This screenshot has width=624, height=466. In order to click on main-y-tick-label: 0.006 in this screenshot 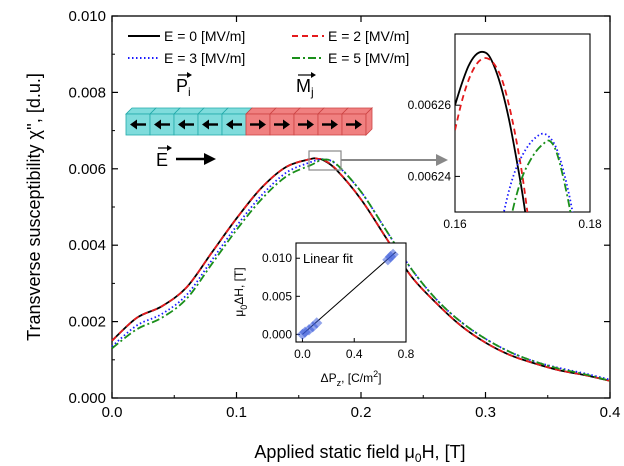, I will do `click(87, 169)`.